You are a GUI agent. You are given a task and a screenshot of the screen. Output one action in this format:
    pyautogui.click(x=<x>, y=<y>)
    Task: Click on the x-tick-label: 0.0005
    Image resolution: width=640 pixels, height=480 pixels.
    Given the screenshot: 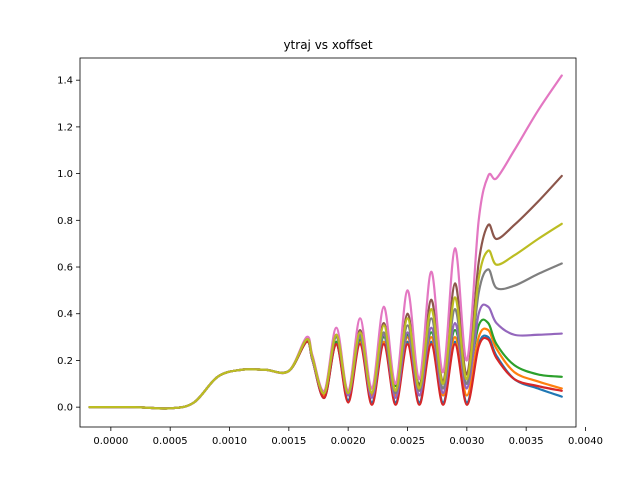 What is the action you would take?
    pyautogui.click(x=170, y=441)
    